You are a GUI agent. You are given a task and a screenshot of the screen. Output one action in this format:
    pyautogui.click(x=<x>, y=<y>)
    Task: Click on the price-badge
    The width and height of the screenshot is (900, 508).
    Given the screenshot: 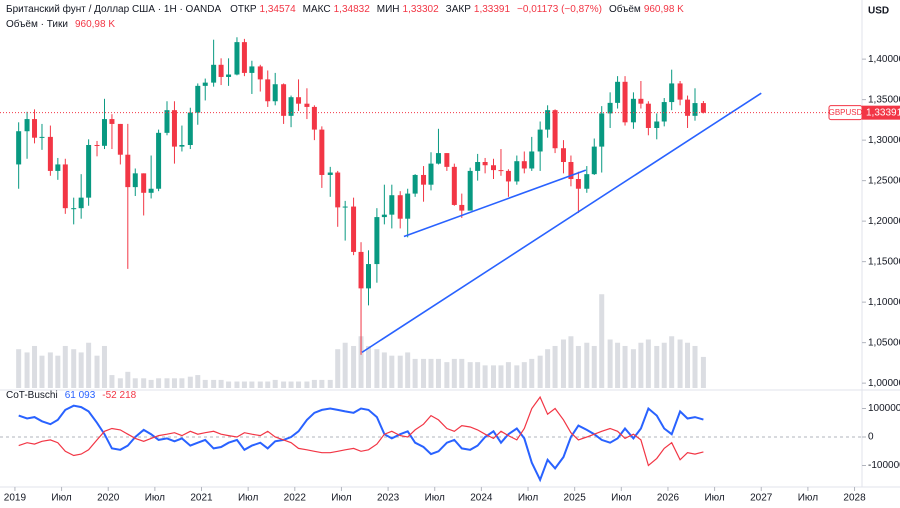 What is the action you would take?
    pyautogui.click(x=881, y=112)
    